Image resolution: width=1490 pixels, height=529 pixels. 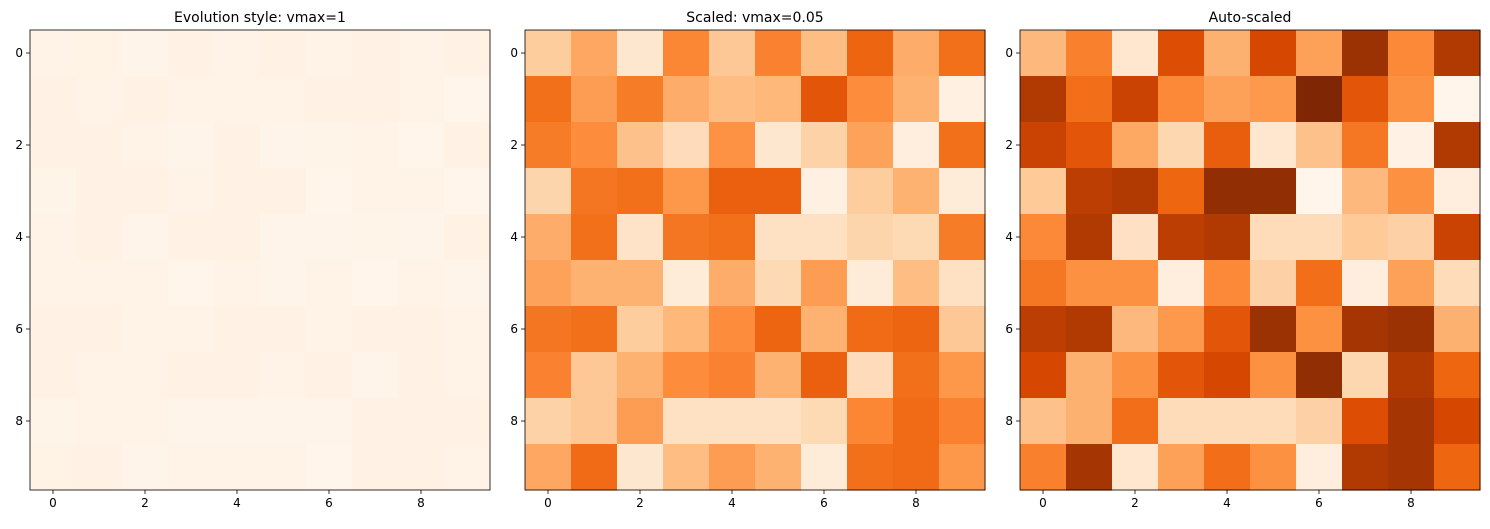 I want to click on y-tick-label: 4, so click(x=1009, y=237).